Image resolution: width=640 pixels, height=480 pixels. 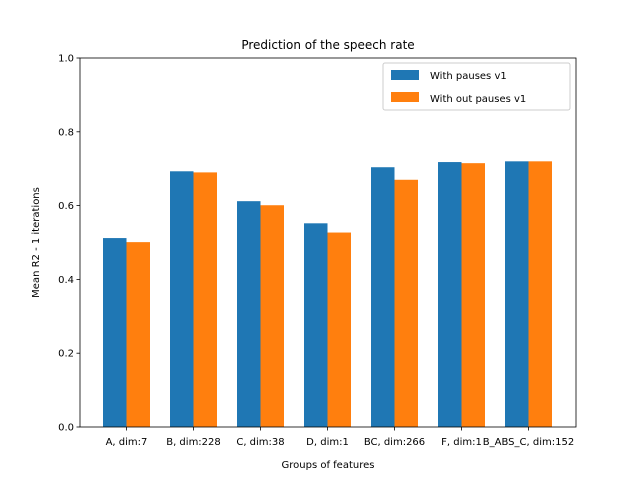 I want to click on legend-frame, so click(x=476, y=86).